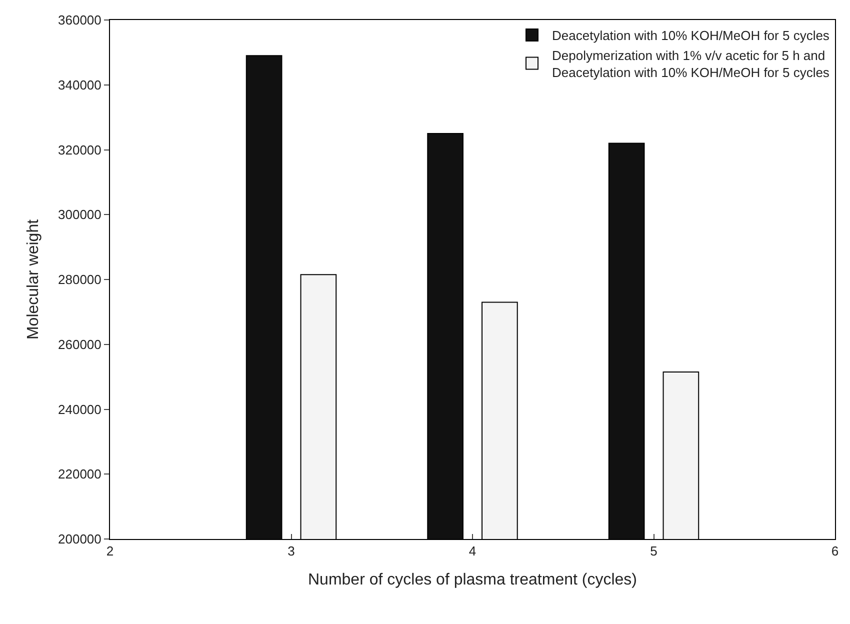  I want to click on x-axis-title: Number of cycles of plasma treatment (cycles), so click(472, 579).